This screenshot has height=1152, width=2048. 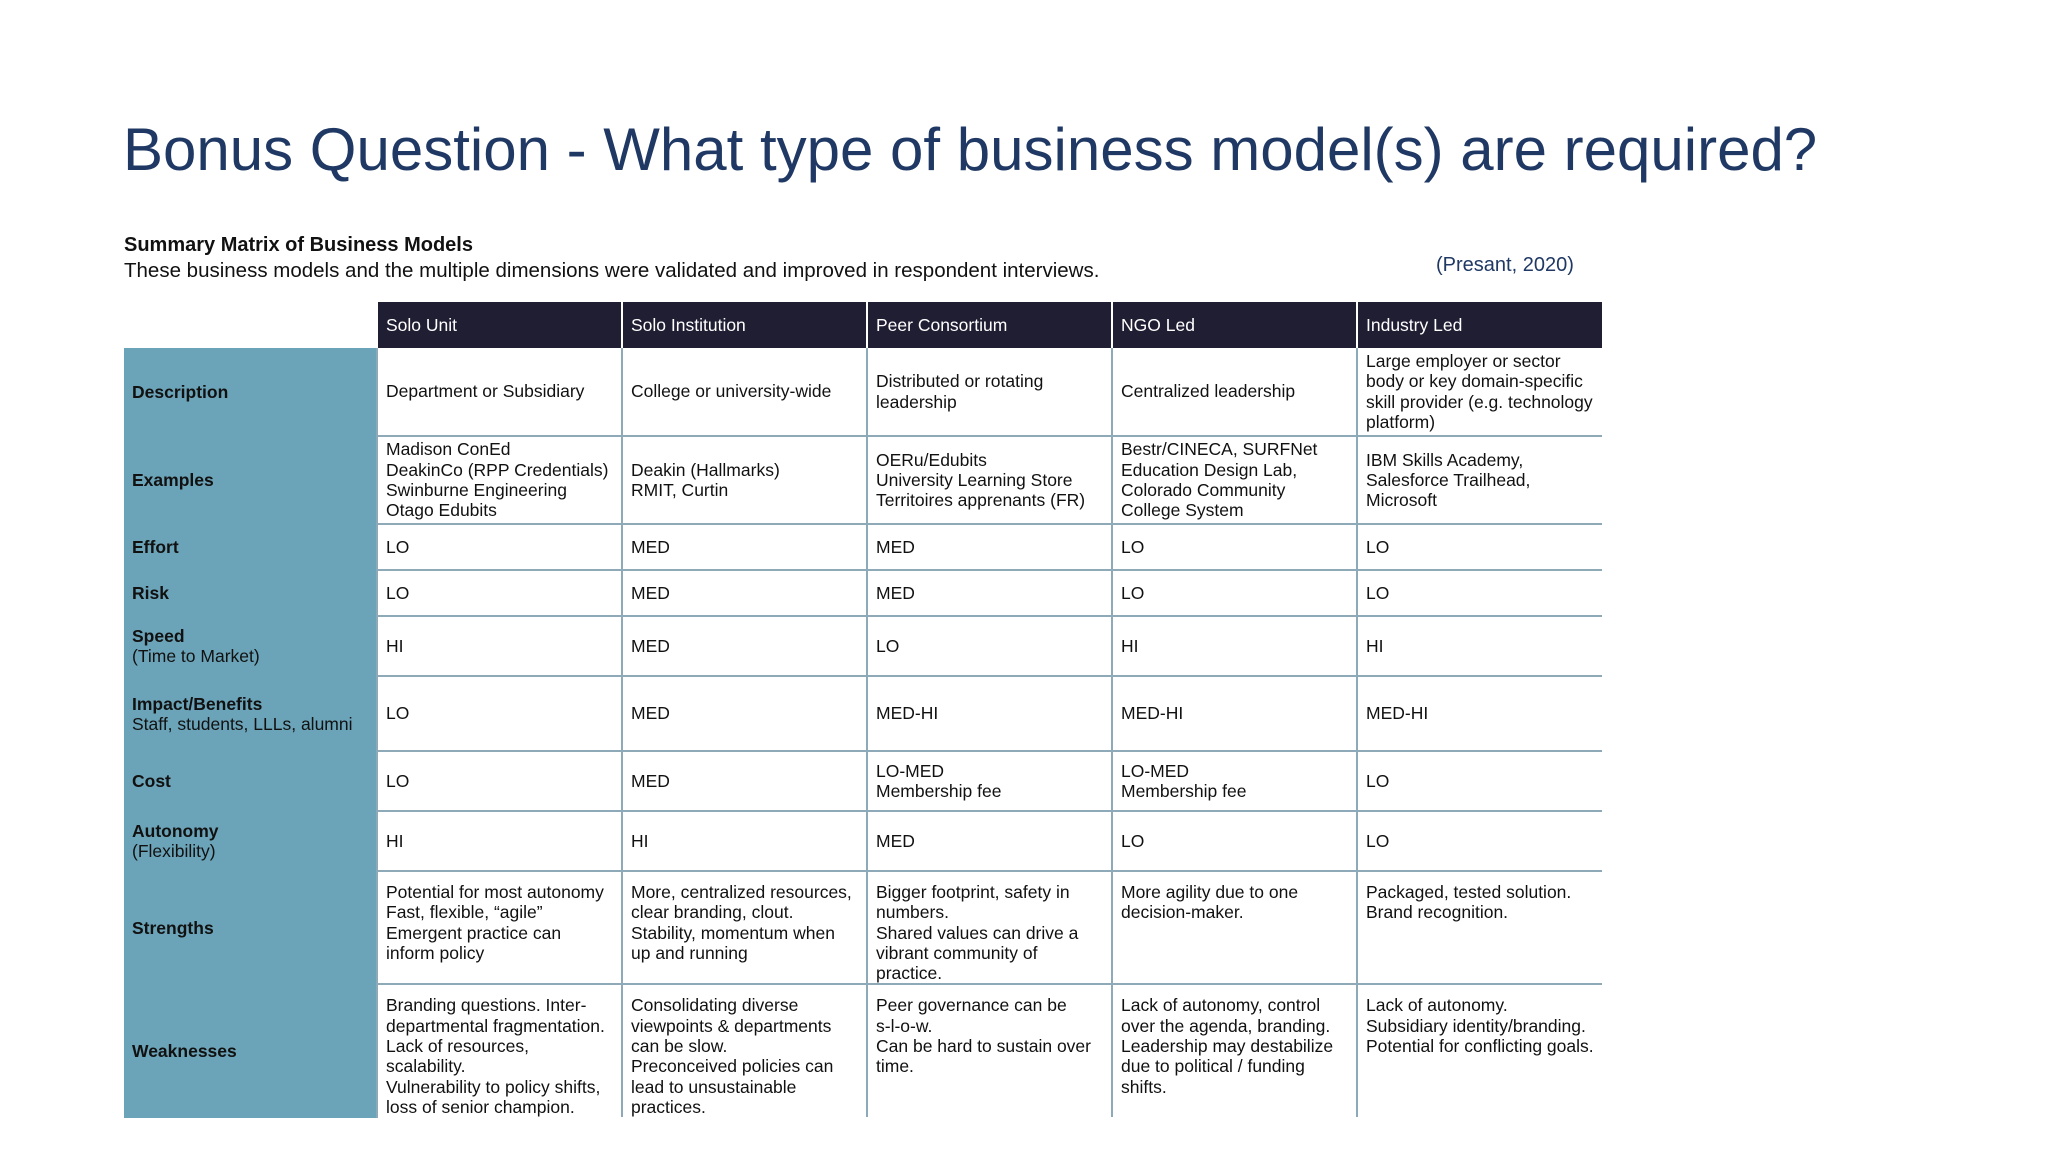 What do you see at coordinates (1234, 928) in the screenshot?
I see `matrix-cell: More agility due to one decision-maker.` at bounding box center [1234, 928].